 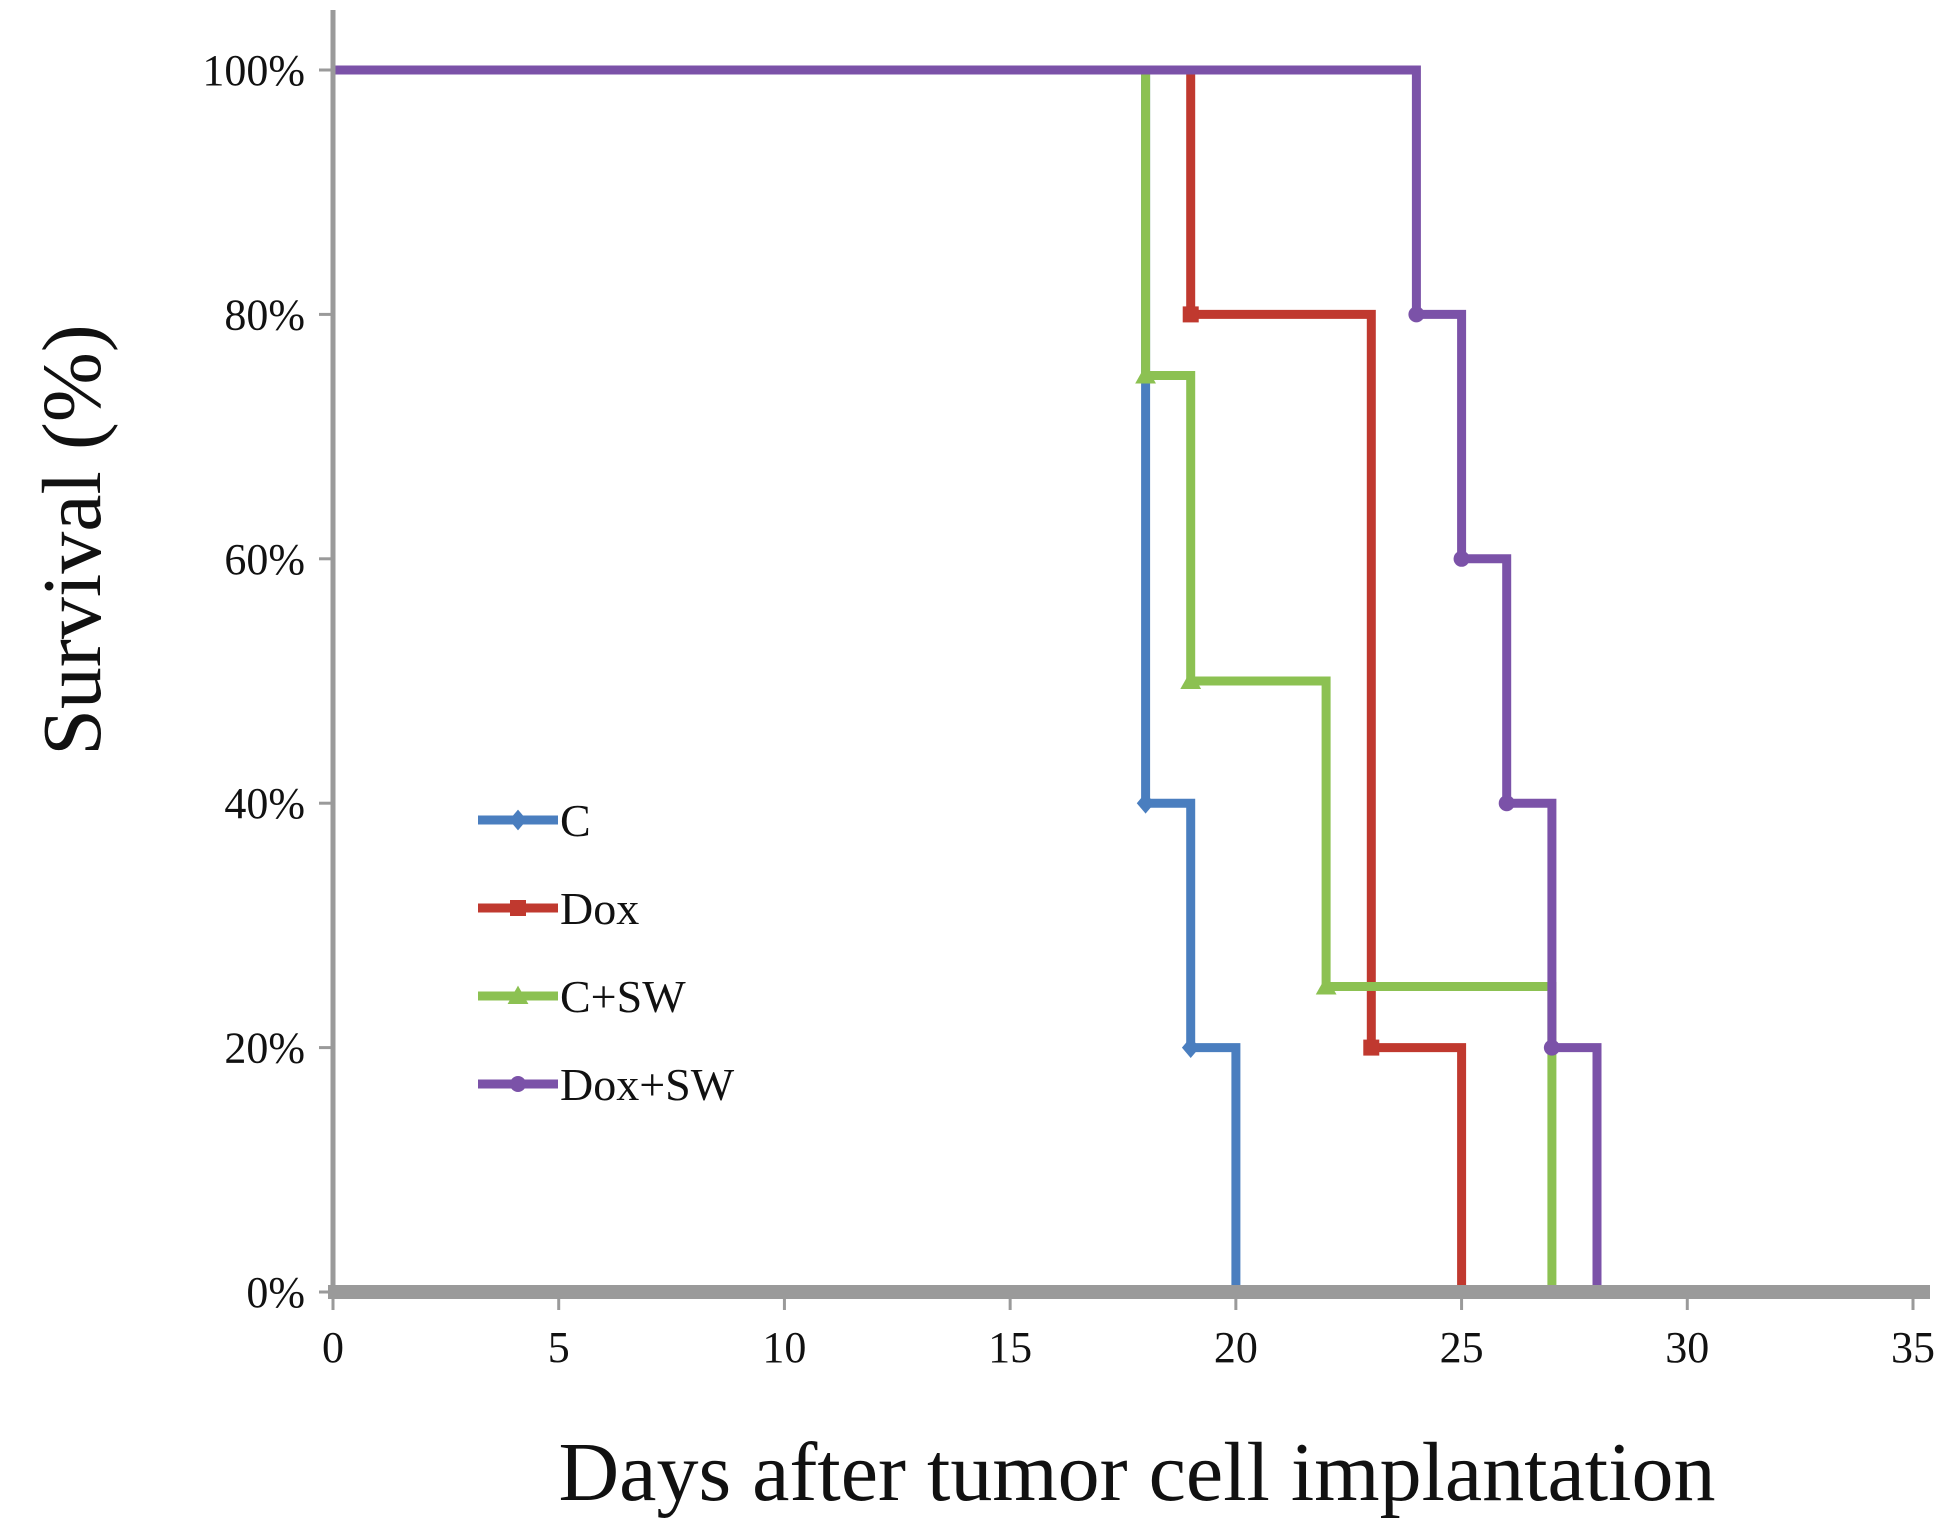 What do you see at coordinates (518, 908) in the screenshot?
I see `legend-marker-dox` at bounding box center [518, 908].